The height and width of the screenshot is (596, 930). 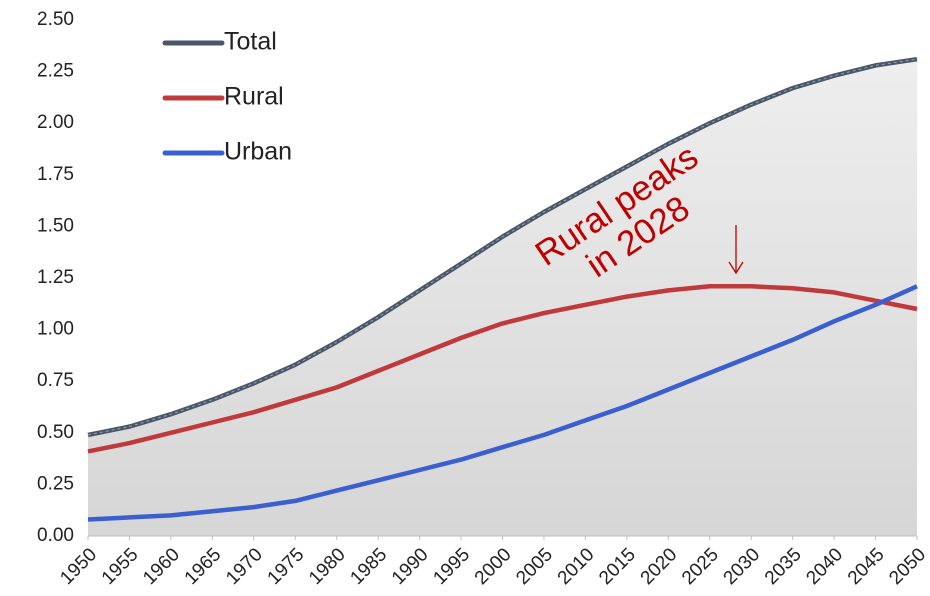 I want to click on x-tick-label: 2035, so click(x=783, y=566).